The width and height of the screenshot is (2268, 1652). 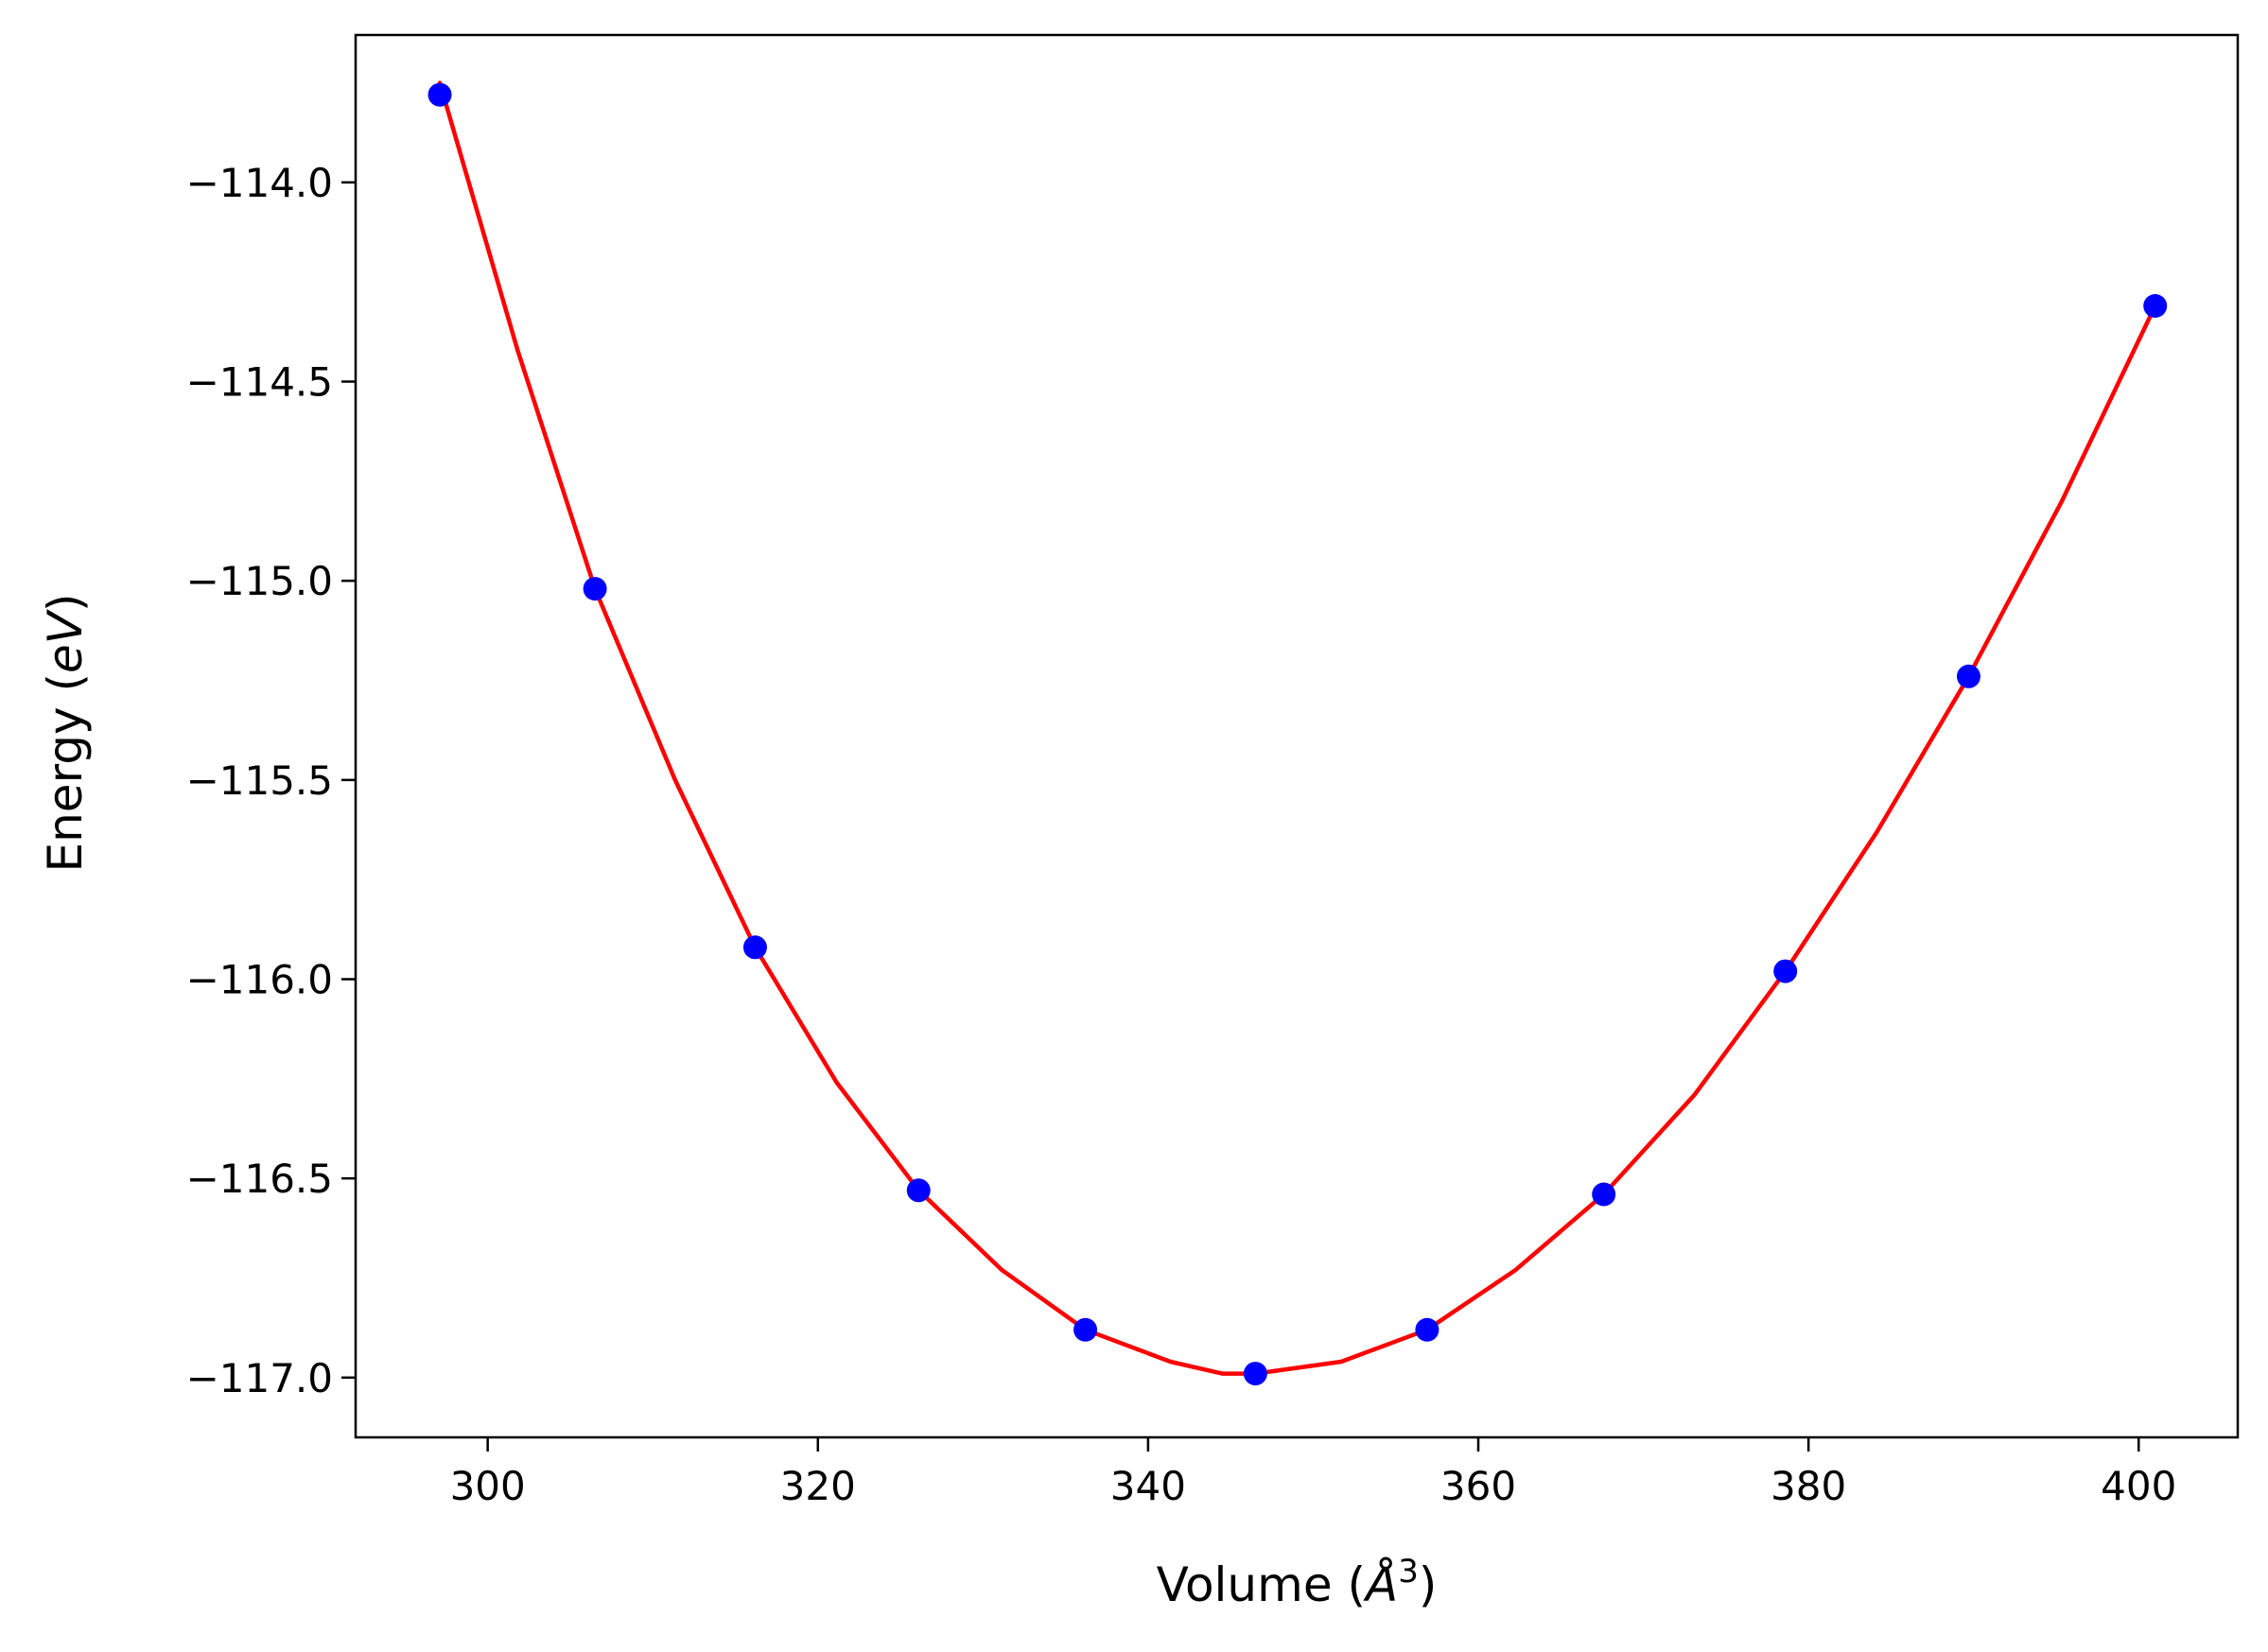 I want to click on y-axis-label-unit: eV, so click(x=65, y=641).